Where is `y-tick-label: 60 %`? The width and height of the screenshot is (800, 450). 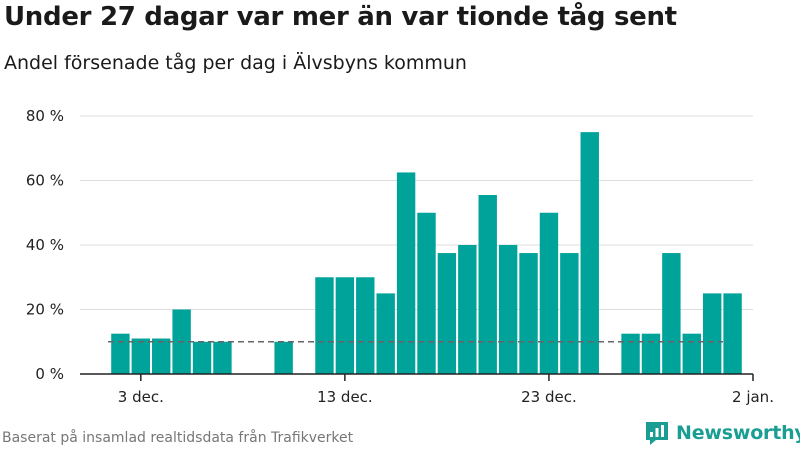
y-tick-label: 60 % is located at coordinates (45, 181).